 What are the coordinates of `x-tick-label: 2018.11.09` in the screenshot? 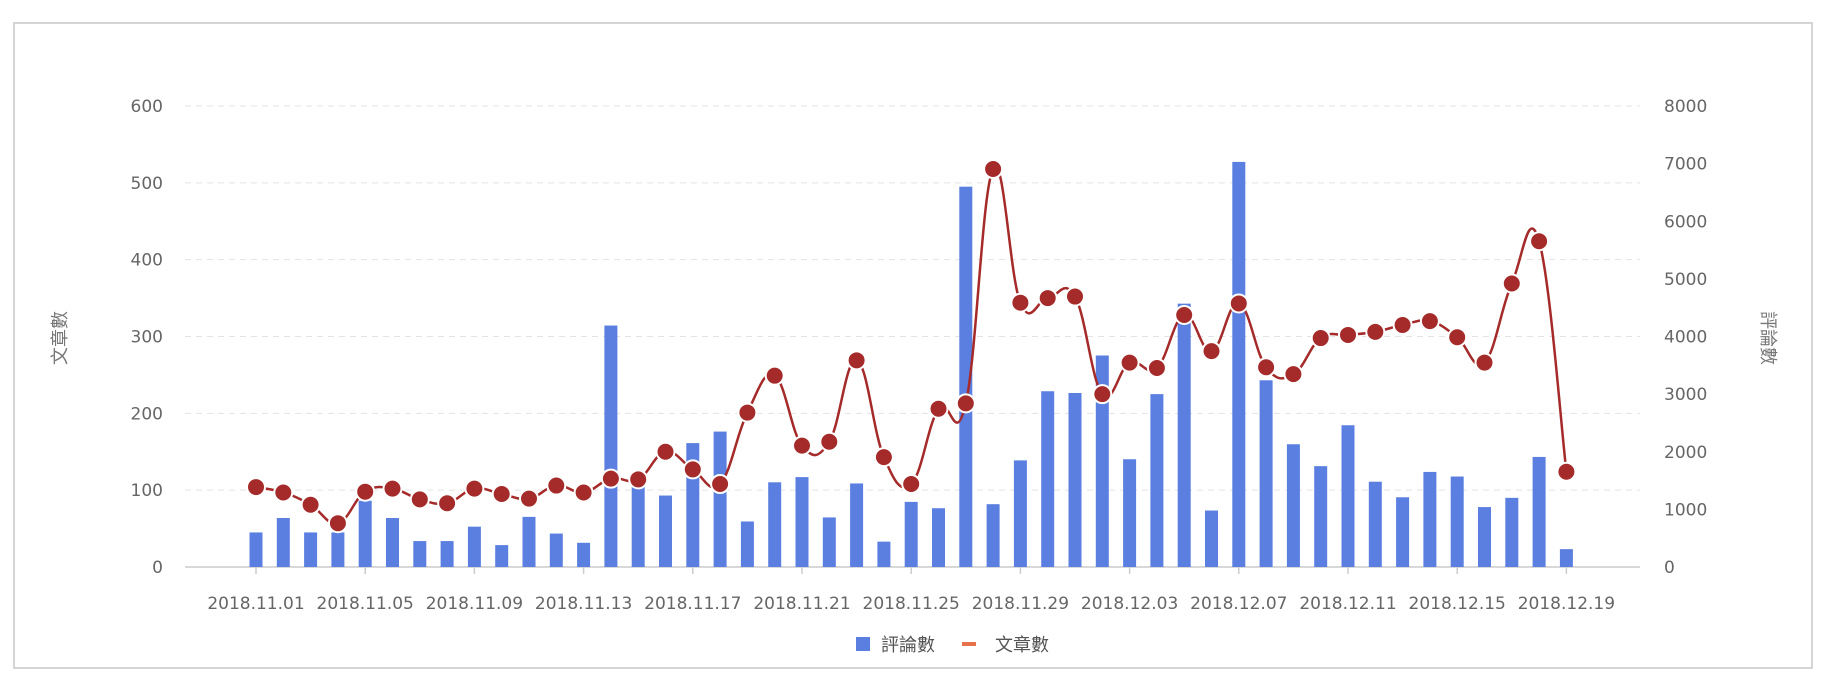 It's located at (474, 604).